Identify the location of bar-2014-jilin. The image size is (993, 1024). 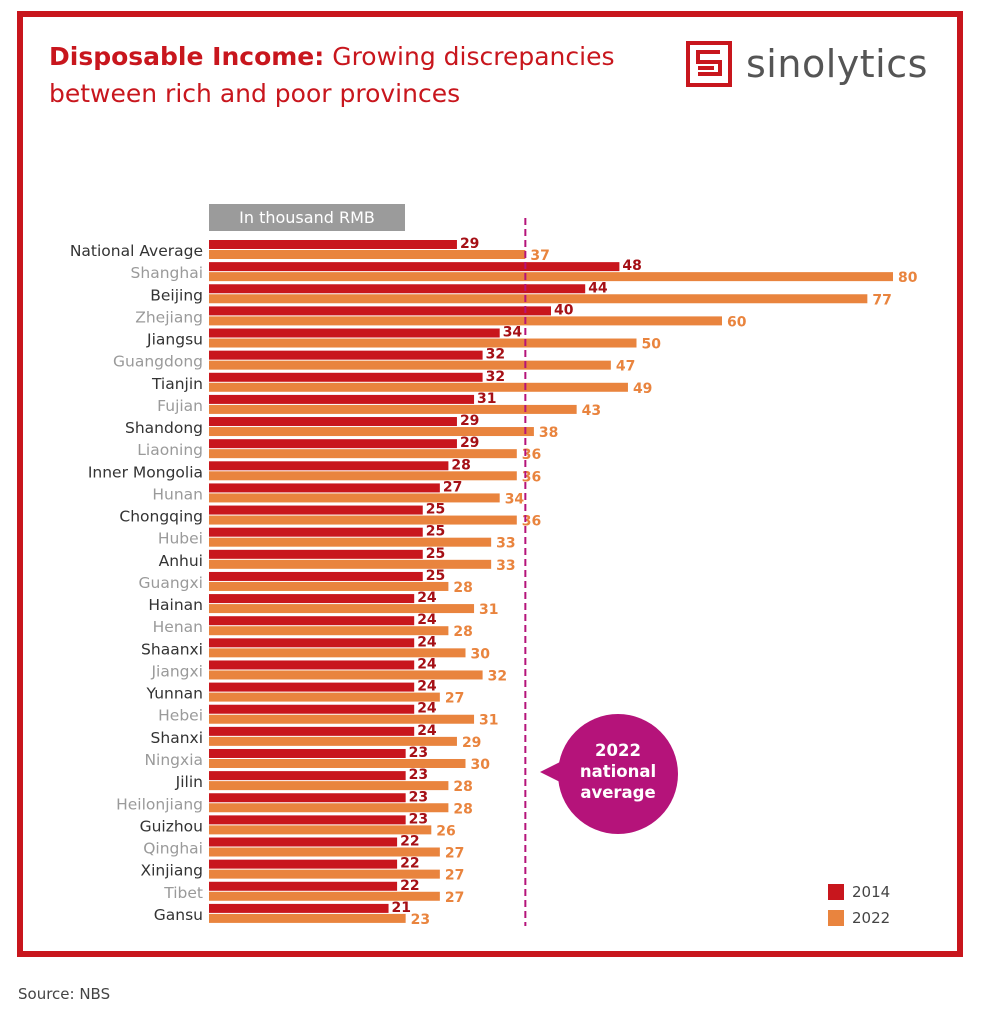
(307, 776).